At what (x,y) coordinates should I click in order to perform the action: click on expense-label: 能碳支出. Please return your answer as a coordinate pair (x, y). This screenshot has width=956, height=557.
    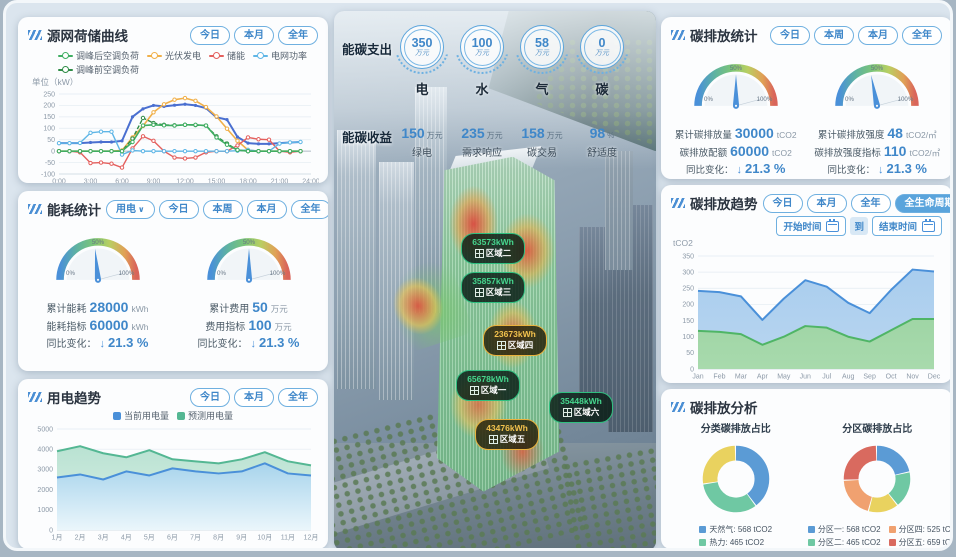
    Looking at the image, I should click on (367, 50).